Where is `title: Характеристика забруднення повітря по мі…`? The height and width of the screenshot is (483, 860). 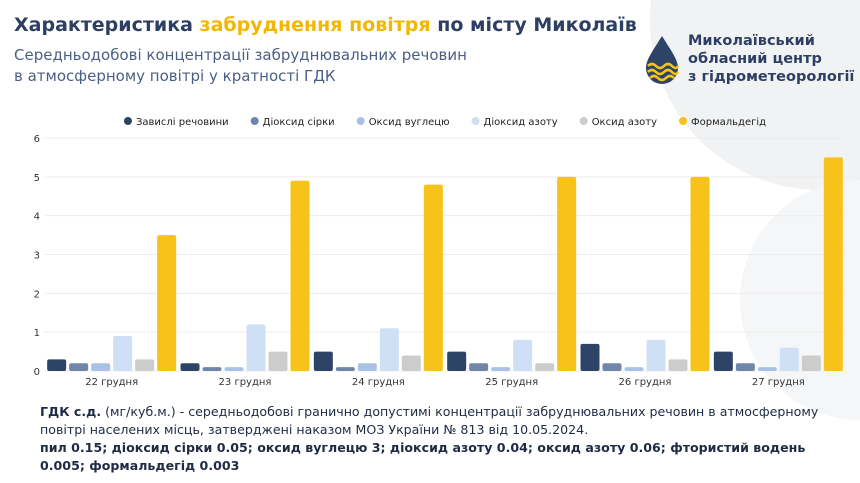 title: Характеристика забруднення повітря по мі… is located at coordinates (325, 25).